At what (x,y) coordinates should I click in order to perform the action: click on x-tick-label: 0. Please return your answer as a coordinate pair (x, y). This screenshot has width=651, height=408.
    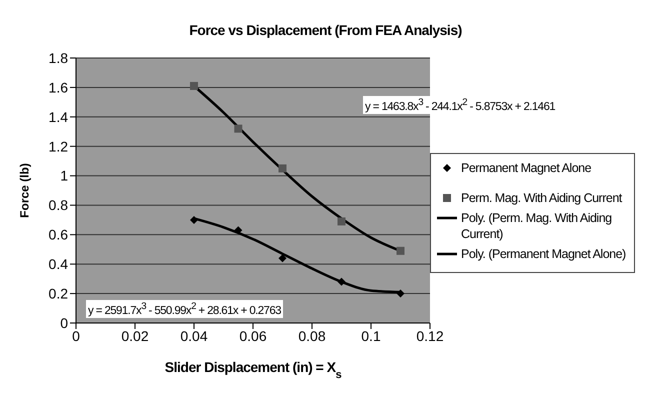
    Looking at the image, I should click on (76, 336).